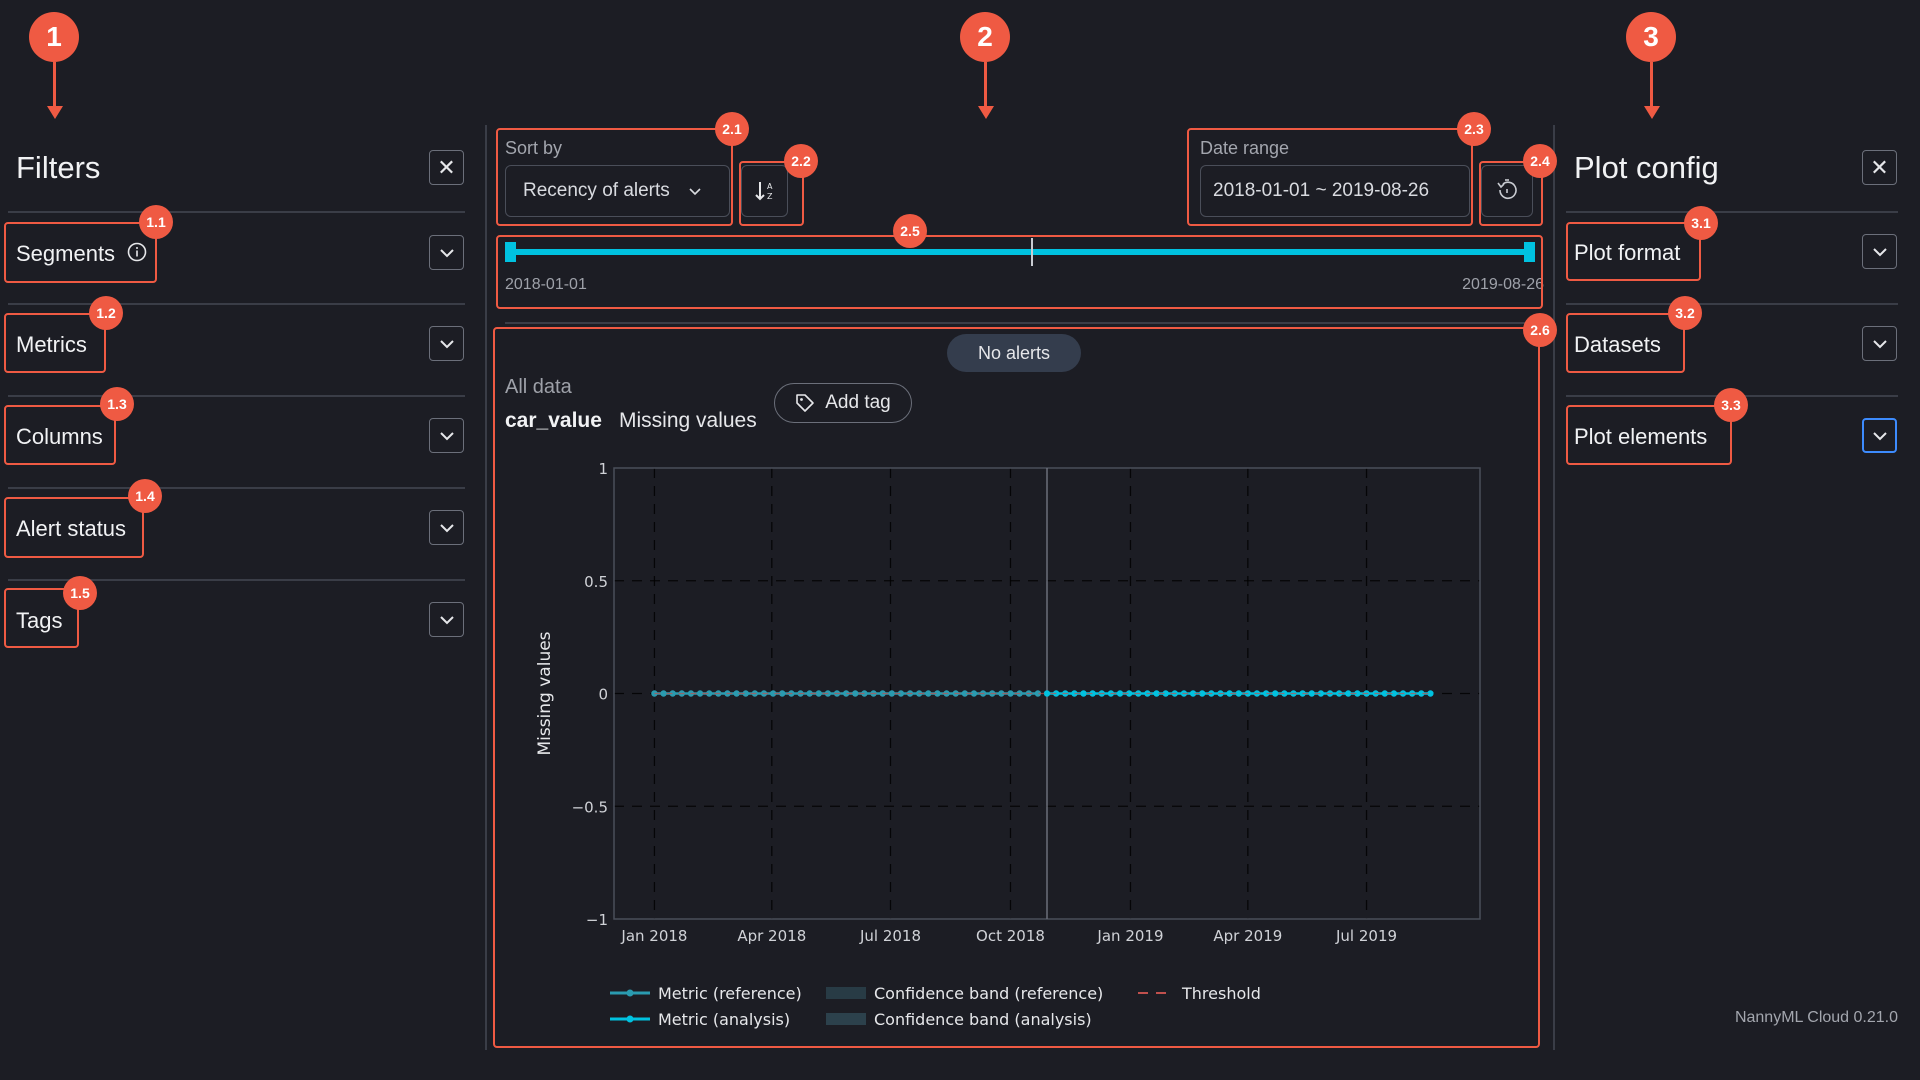 The height and width of the screenshot is (1080, 1920). I want to click on annotation-badge: 1.4, so click(145, 496).